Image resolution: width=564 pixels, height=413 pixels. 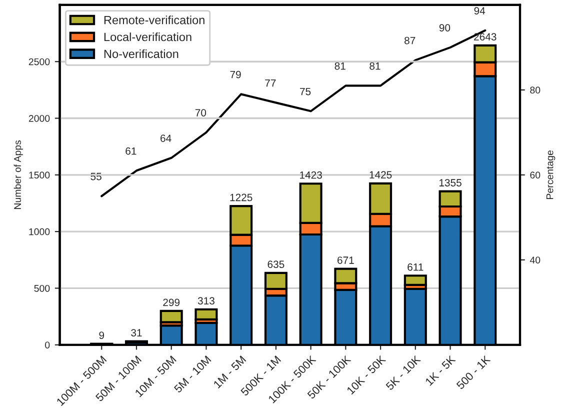 What do you see at coordinates (311, 175) in the screenshot?
I see `total-label: 1423` at bounding box center [311, 175].